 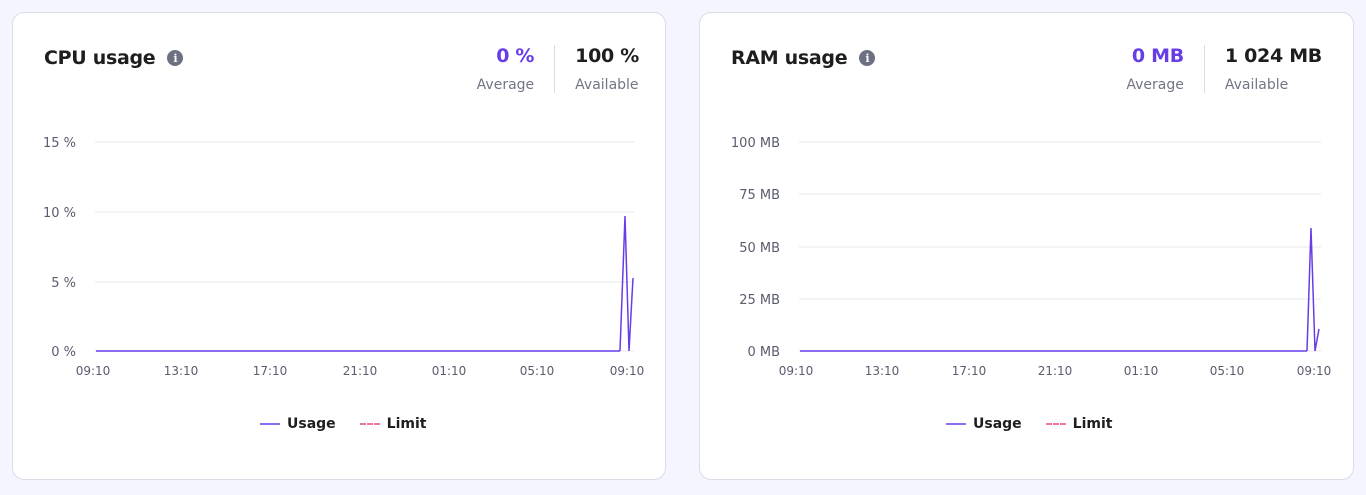 I want to click on cpu-card-title: CPU usage i, so click(x=114, y=58).